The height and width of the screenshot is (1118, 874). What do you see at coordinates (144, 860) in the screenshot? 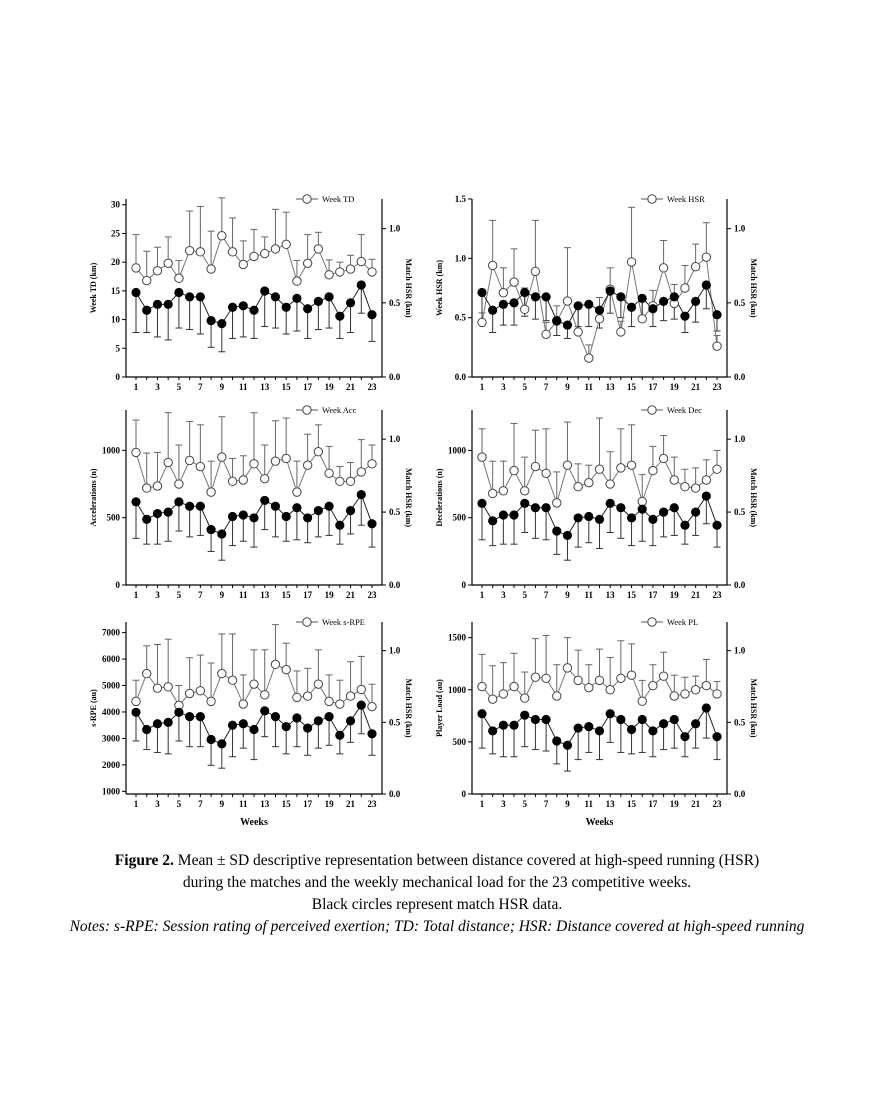
I see `caption-label: Figure 2.` at bounding box center [144, 860].